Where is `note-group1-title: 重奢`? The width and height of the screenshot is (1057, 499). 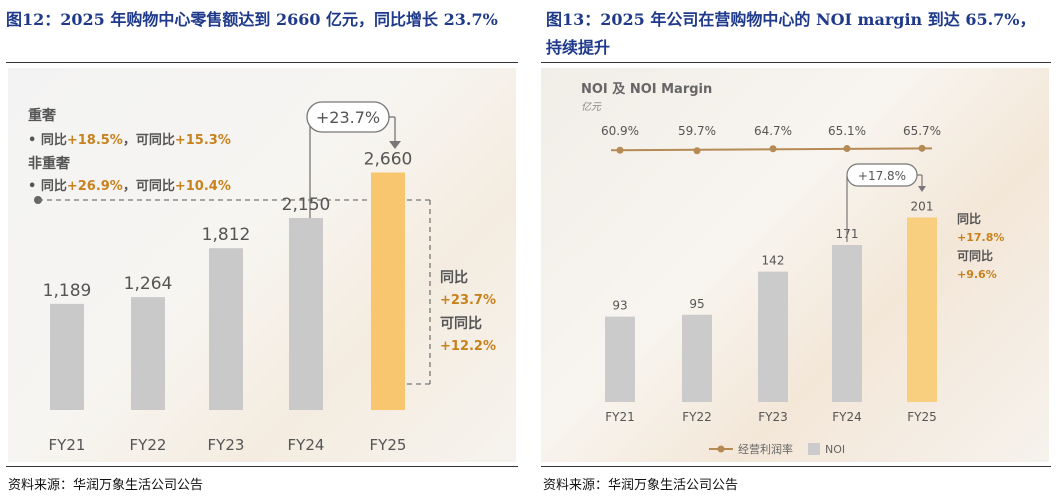
note-group1-title: 重奢 is located at coordinates (42, 115).